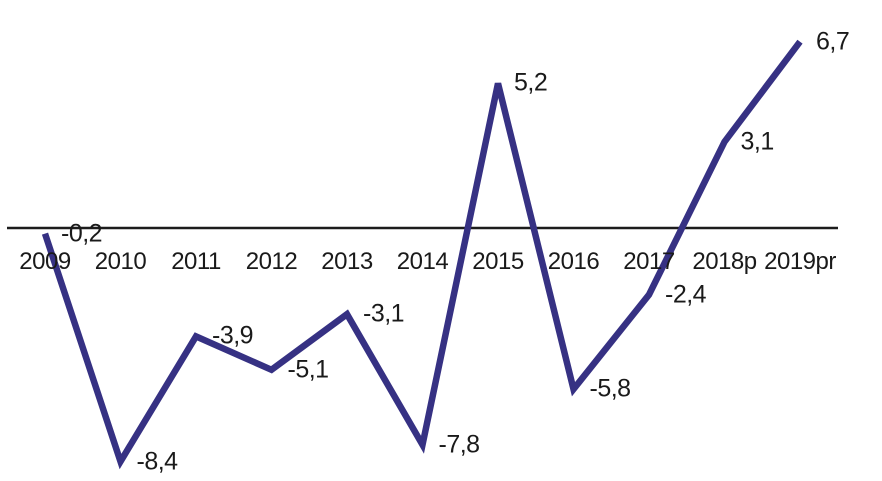  Describe the element at coordinates (271, 261) in the screenshot. I see `year-tick-label: 2012` at that location.